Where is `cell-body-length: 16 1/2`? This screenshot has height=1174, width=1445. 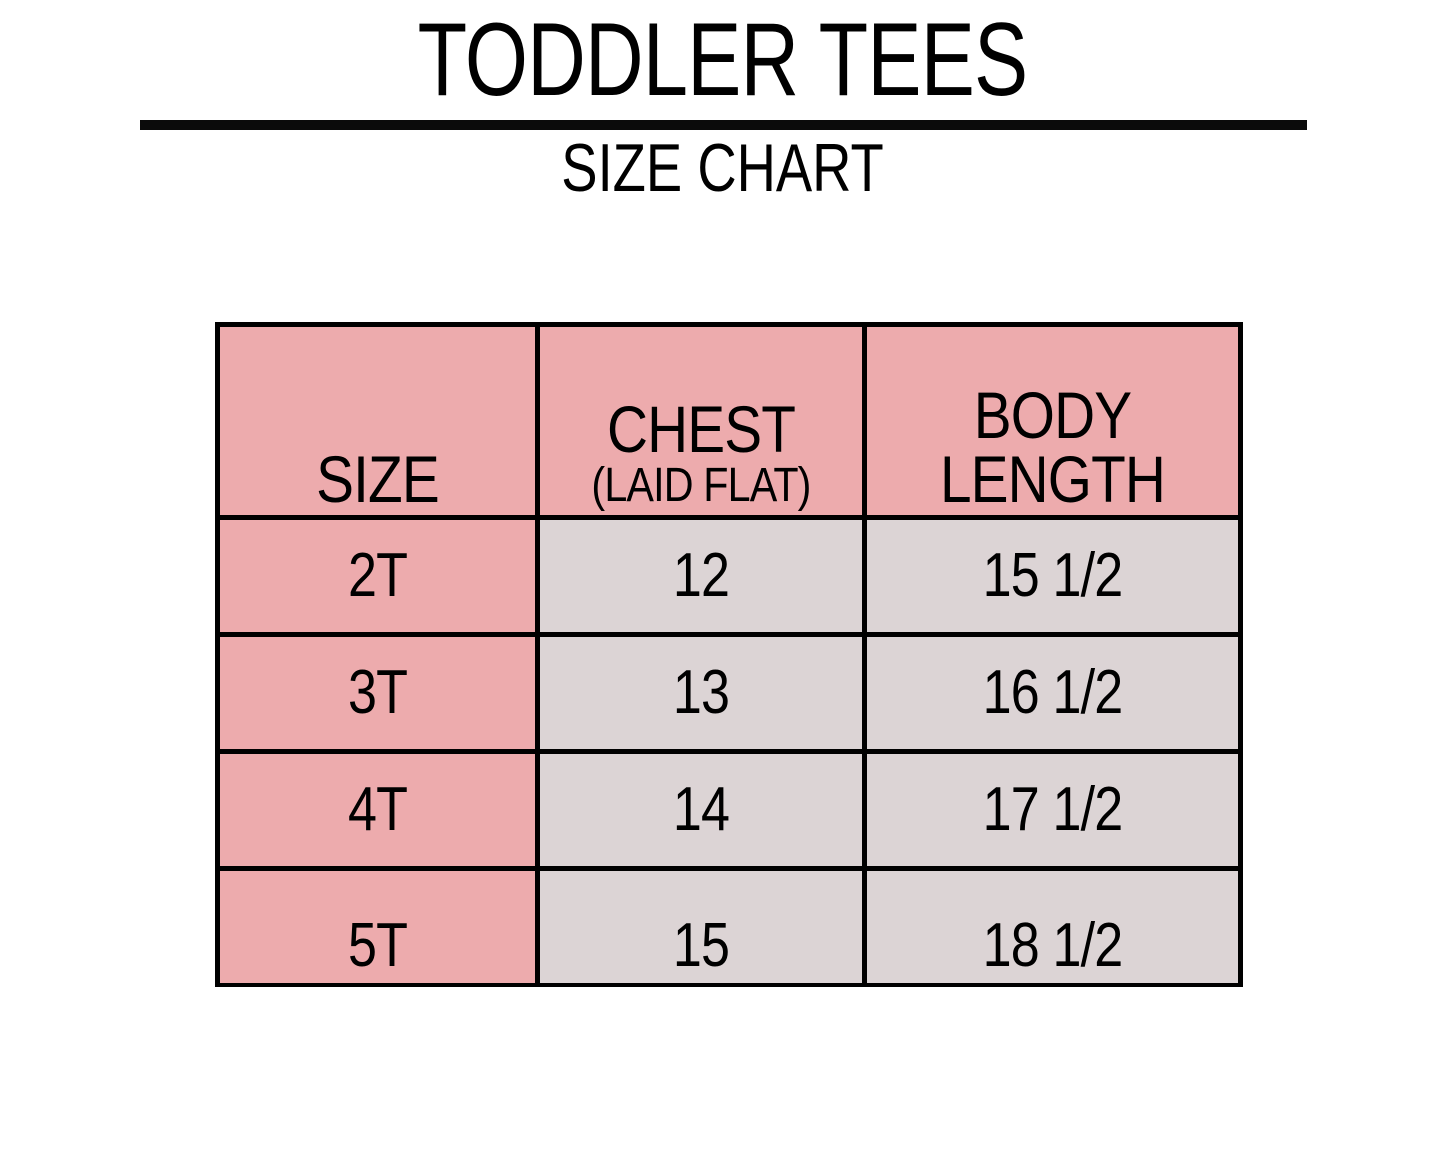
cell-body-length: 16 1/2 is located at coordinates (1052, 693).